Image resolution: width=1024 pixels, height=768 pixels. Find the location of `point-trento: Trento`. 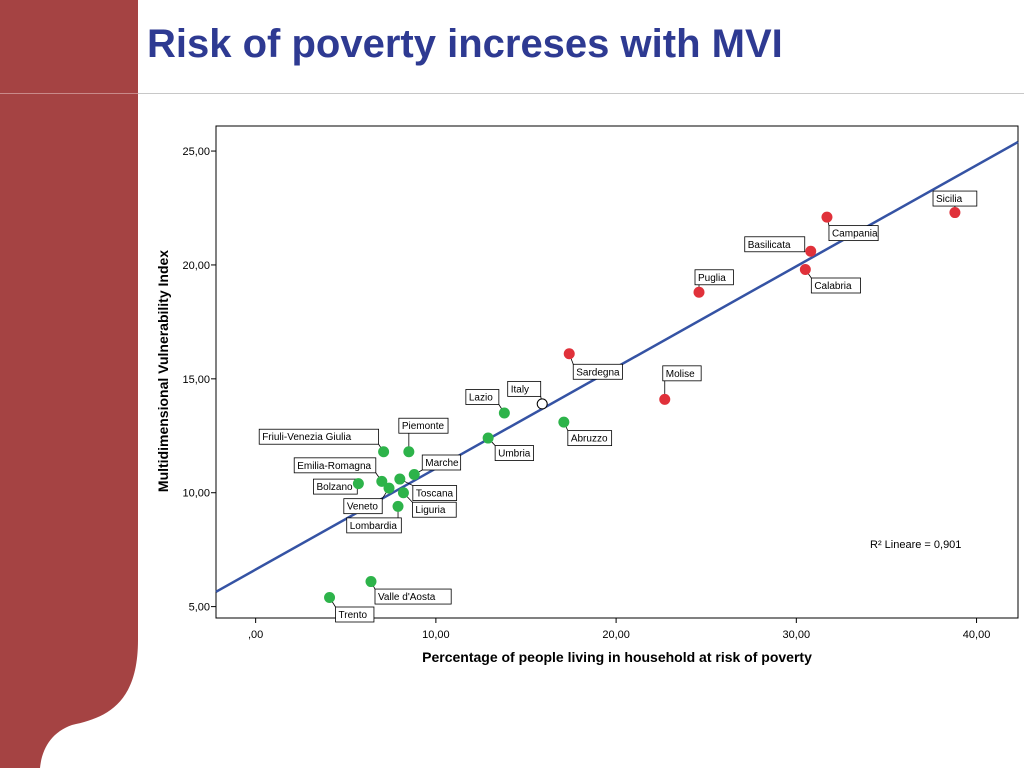

point-trento: Trento is located at coordinates (349, 607).